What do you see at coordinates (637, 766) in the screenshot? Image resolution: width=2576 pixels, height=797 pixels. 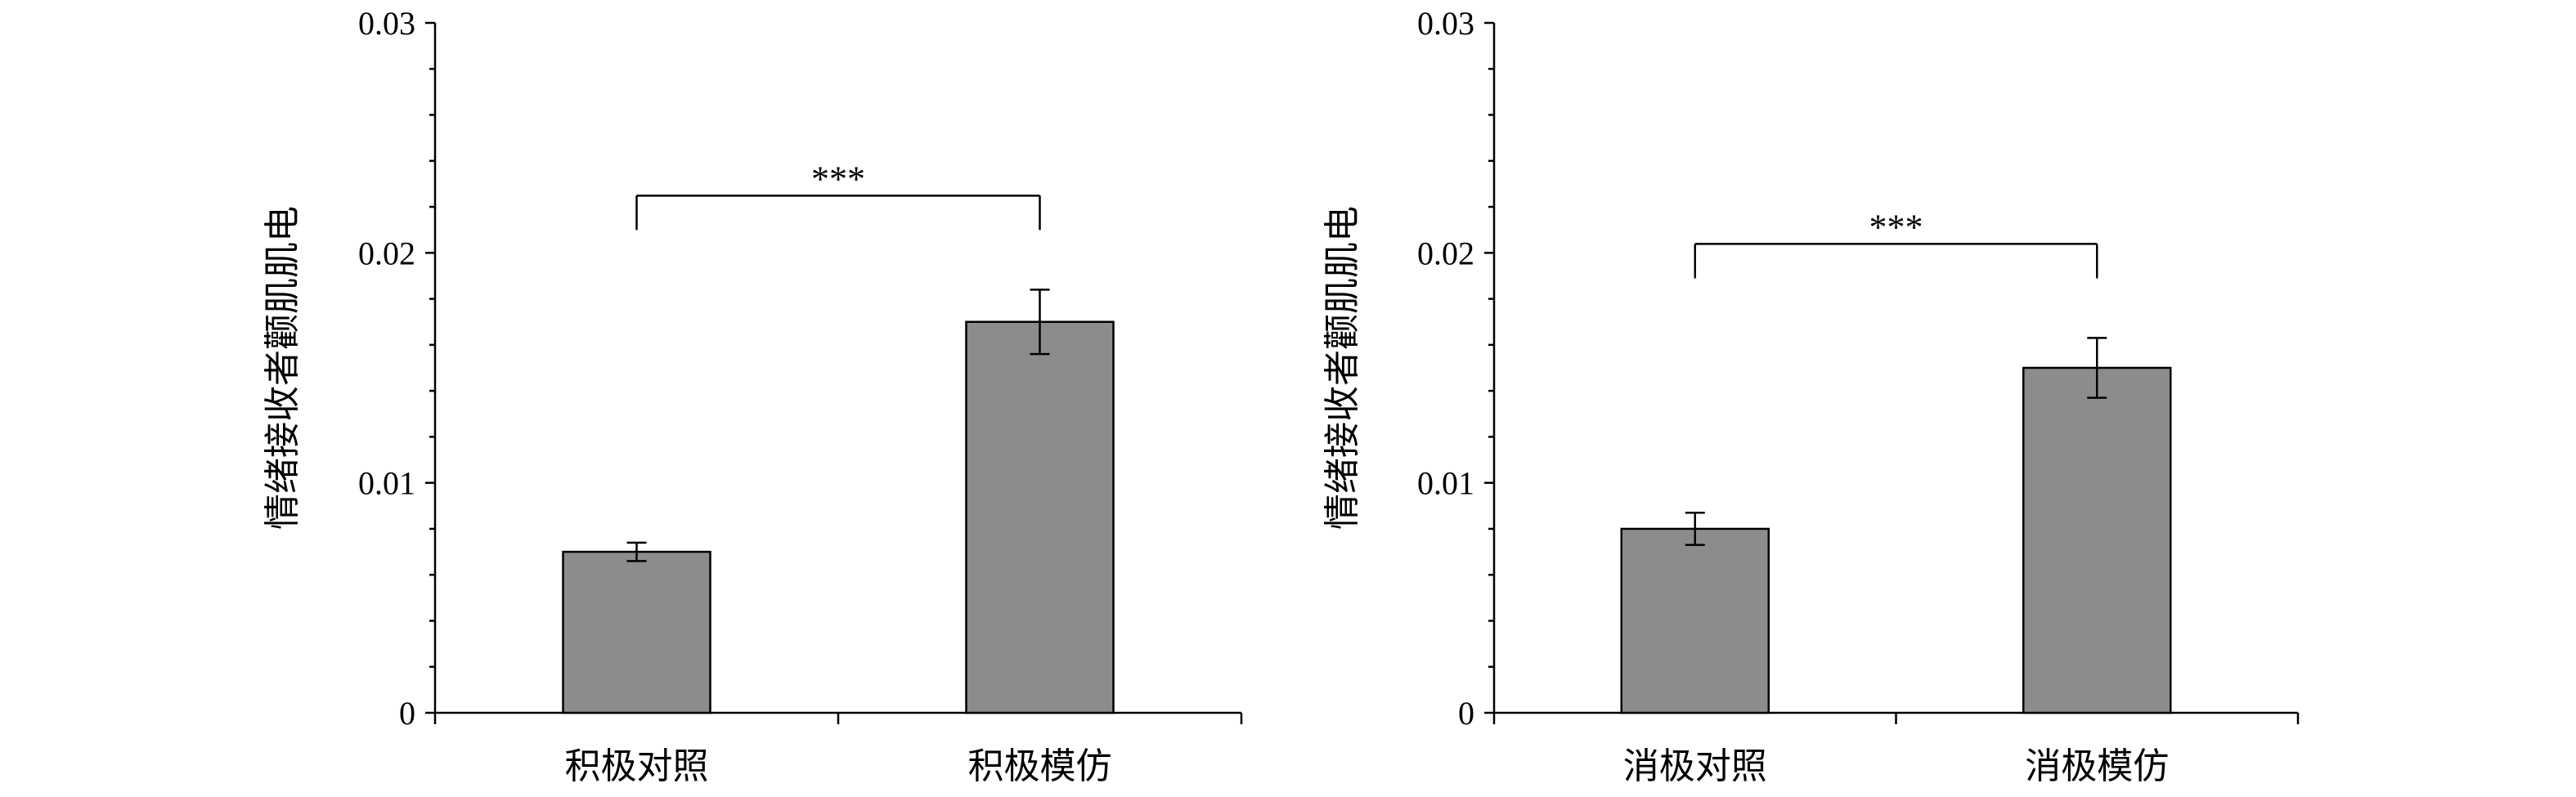 I see `x-category-label: 积极对照` at bounding box center [637, 766].